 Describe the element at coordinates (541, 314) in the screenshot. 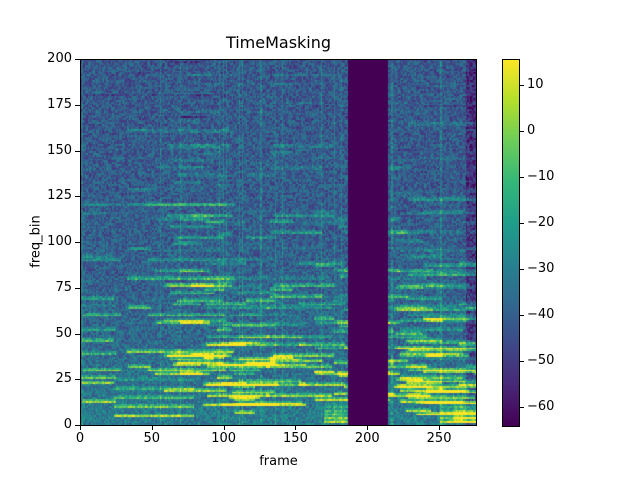

I see `colorbar-tick-label: −40` at that location.